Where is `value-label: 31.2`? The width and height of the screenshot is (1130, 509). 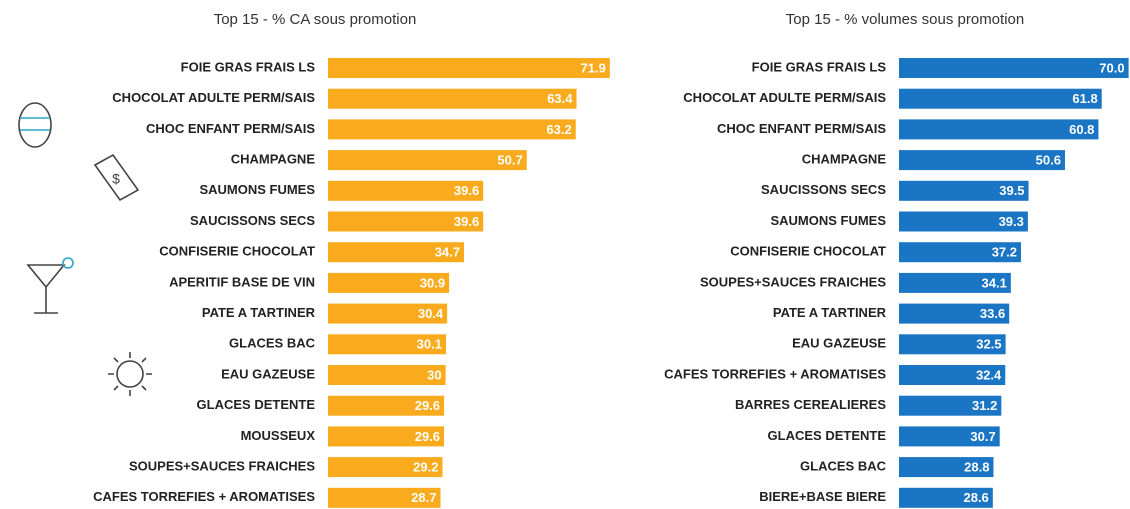 value-label: 31.2 is located at coordinates (984, 405).